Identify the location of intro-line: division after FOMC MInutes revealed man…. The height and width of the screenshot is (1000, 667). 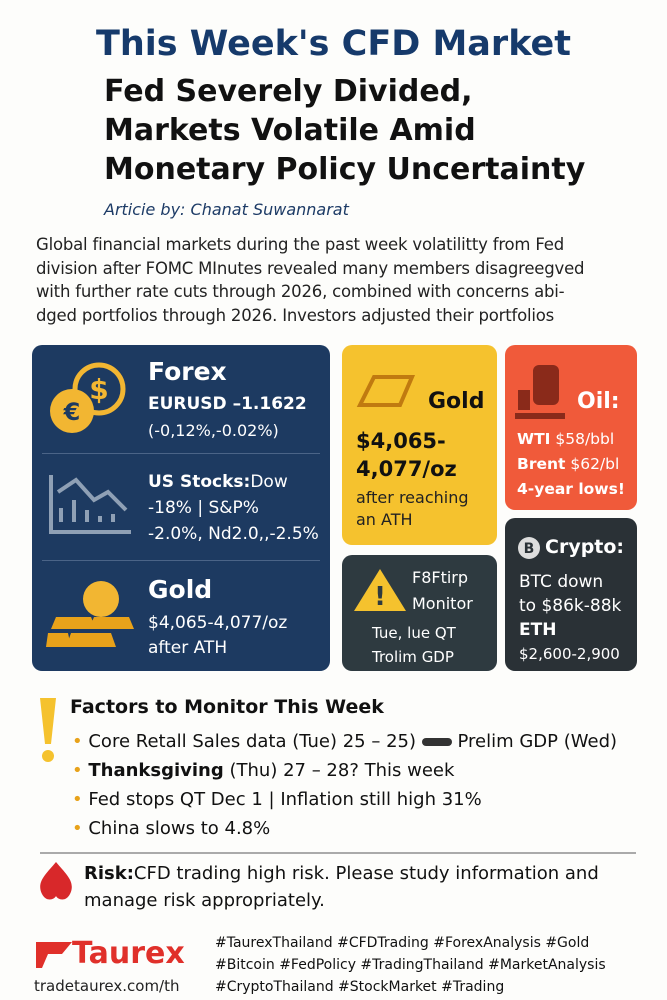
(310, 268).